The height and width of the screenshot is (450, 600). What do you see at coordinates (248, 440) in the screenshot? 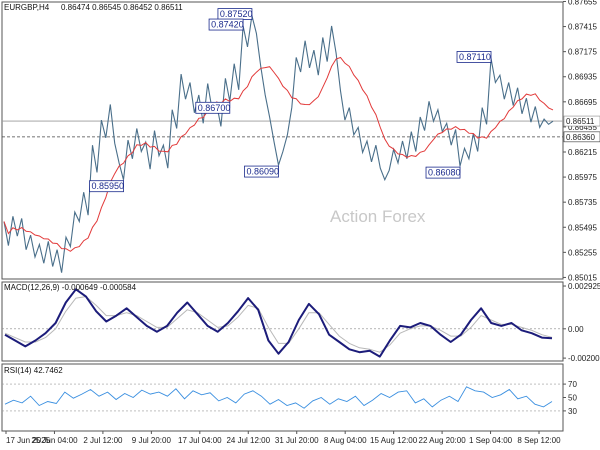
I see `x-tick-label: 24 Jul 12:00` at bounding box center [248, 440].